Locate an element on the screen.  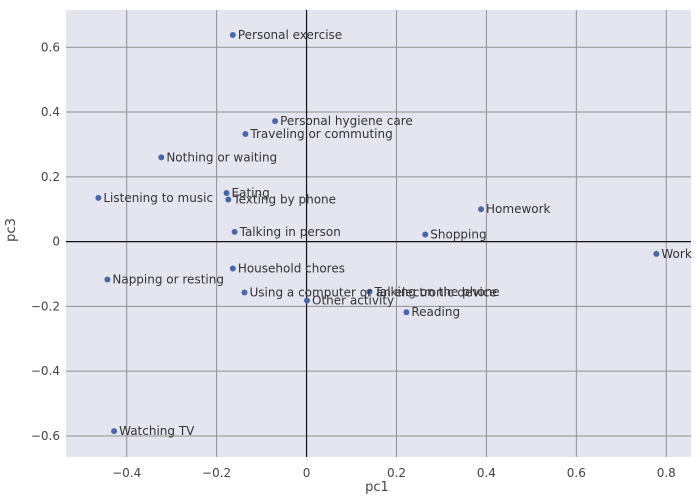
point-label: Talking in person is located at coordinates (290, 232).